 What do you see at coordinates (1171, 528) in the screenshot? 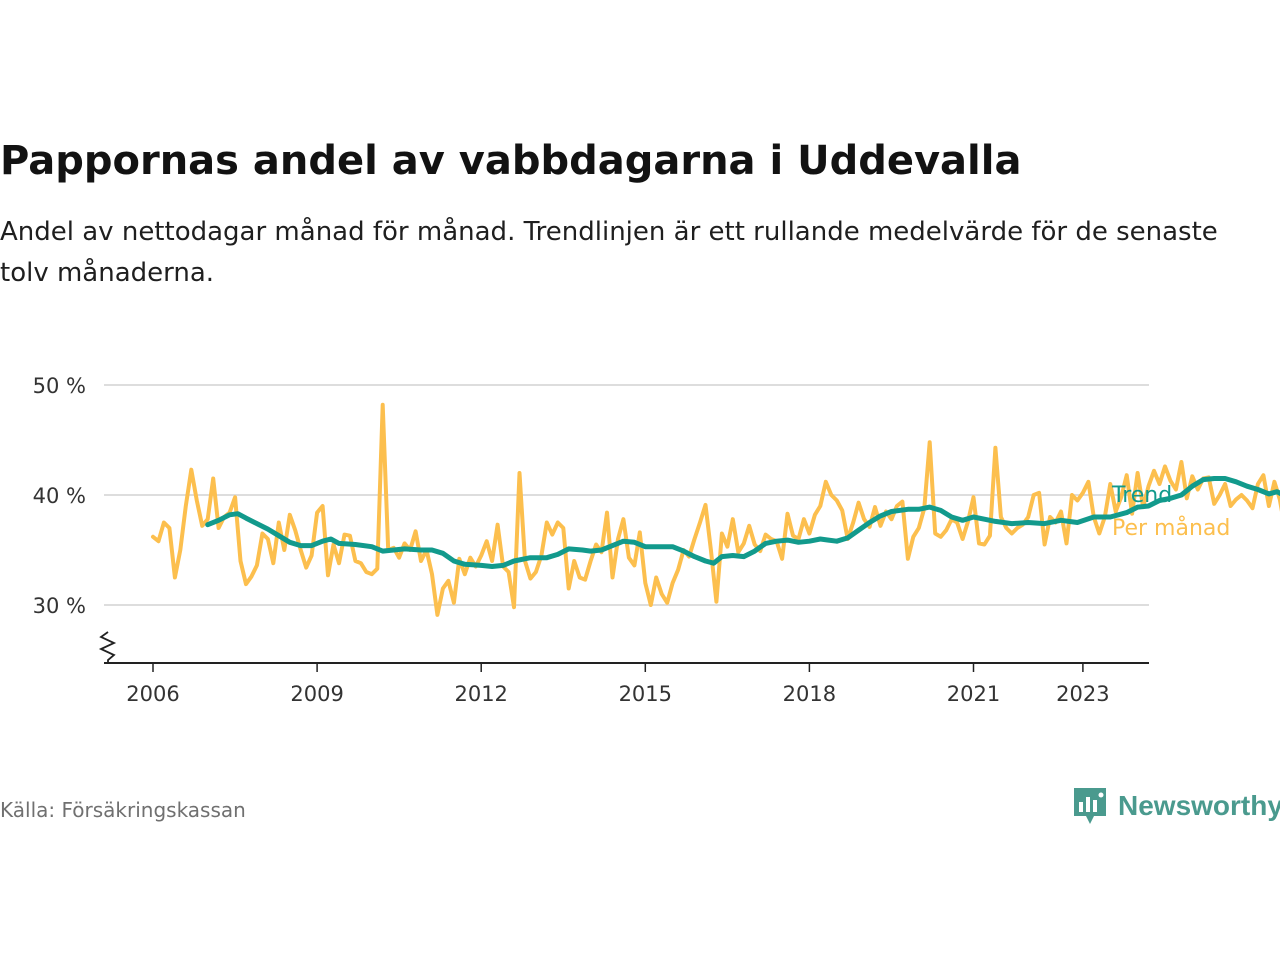
I see `series-label-per-manad: Per månad` at bounding box center [1171, 528].